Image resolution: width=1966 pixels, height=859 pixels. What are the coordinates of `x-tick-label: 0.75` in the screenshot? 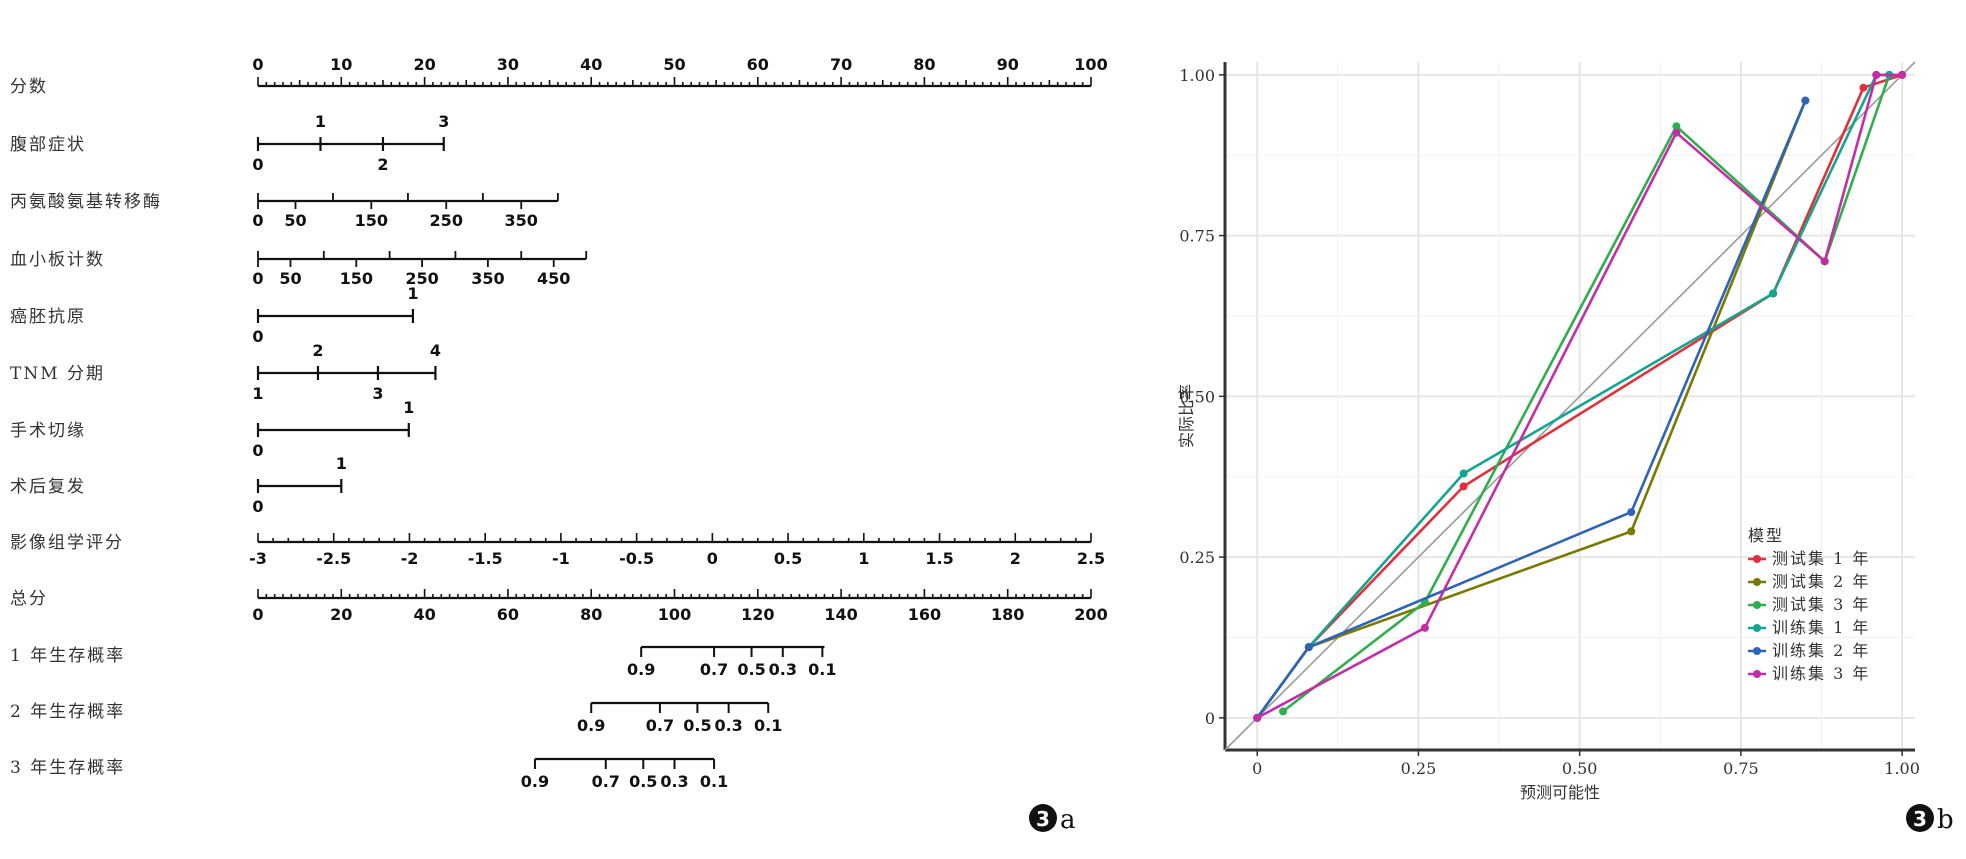 It's located at (1741, 768).